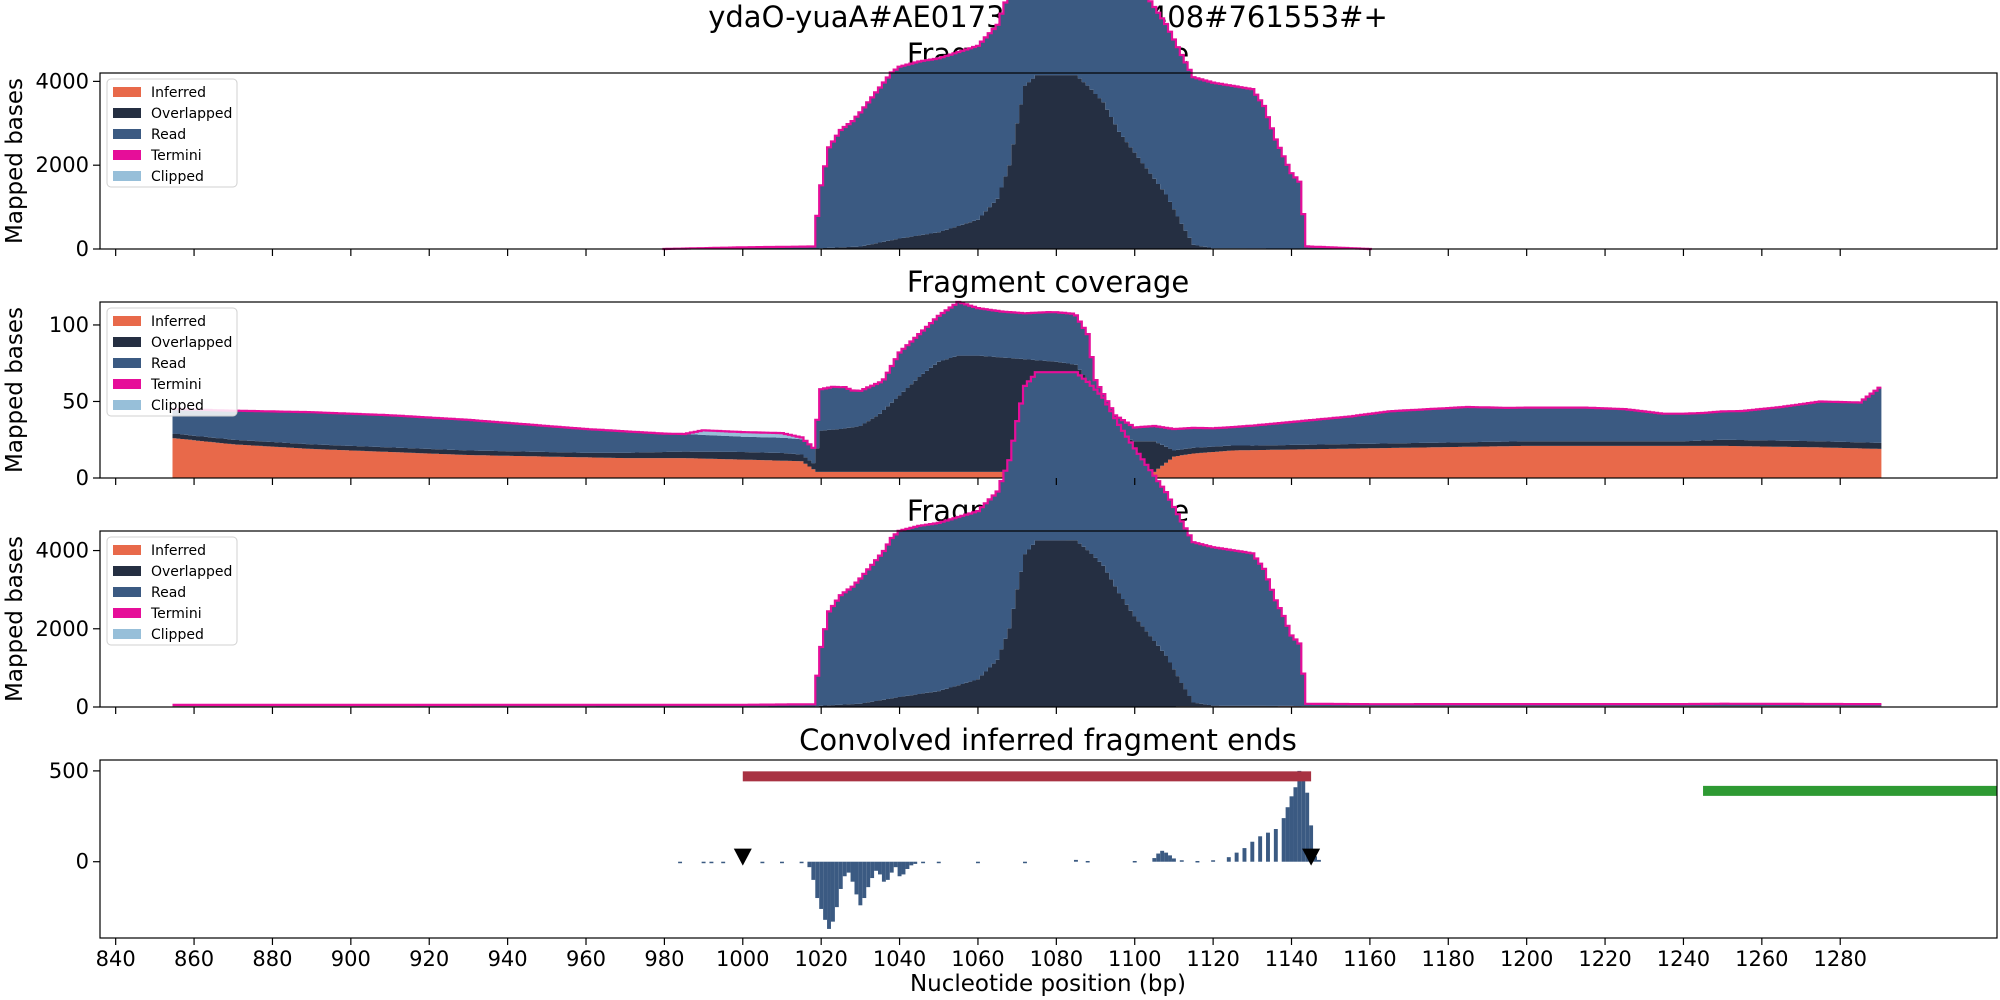 The height and width of the screenshot is (1000, 2000). Describe the element at coordinates (1291, 959) in the screenshot. I see `x-tick-label: 1140` at that location.